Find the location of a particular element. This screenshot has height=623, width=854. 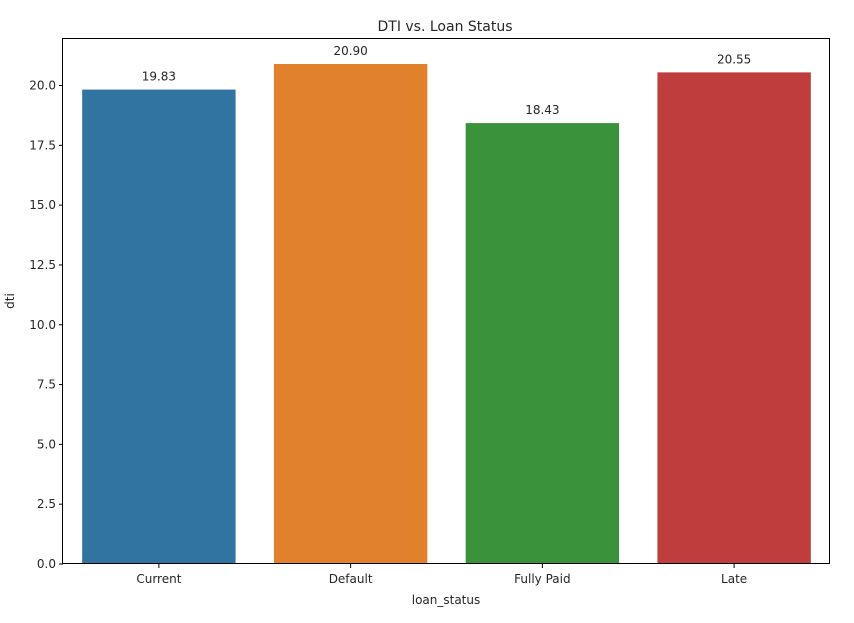

chart-title: DTI vs. Loan Status is located at coordinates (444, 27).